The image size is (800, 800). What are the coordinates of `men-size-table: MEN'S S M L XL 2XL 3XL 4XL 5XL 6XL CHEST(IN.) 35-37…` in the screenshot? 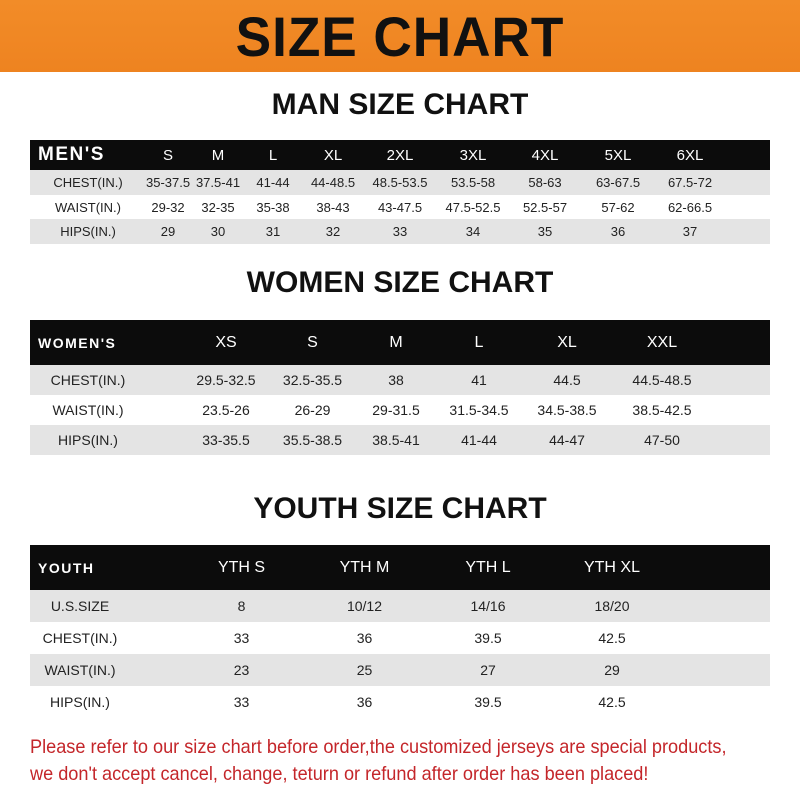 It's located at (400, 192).